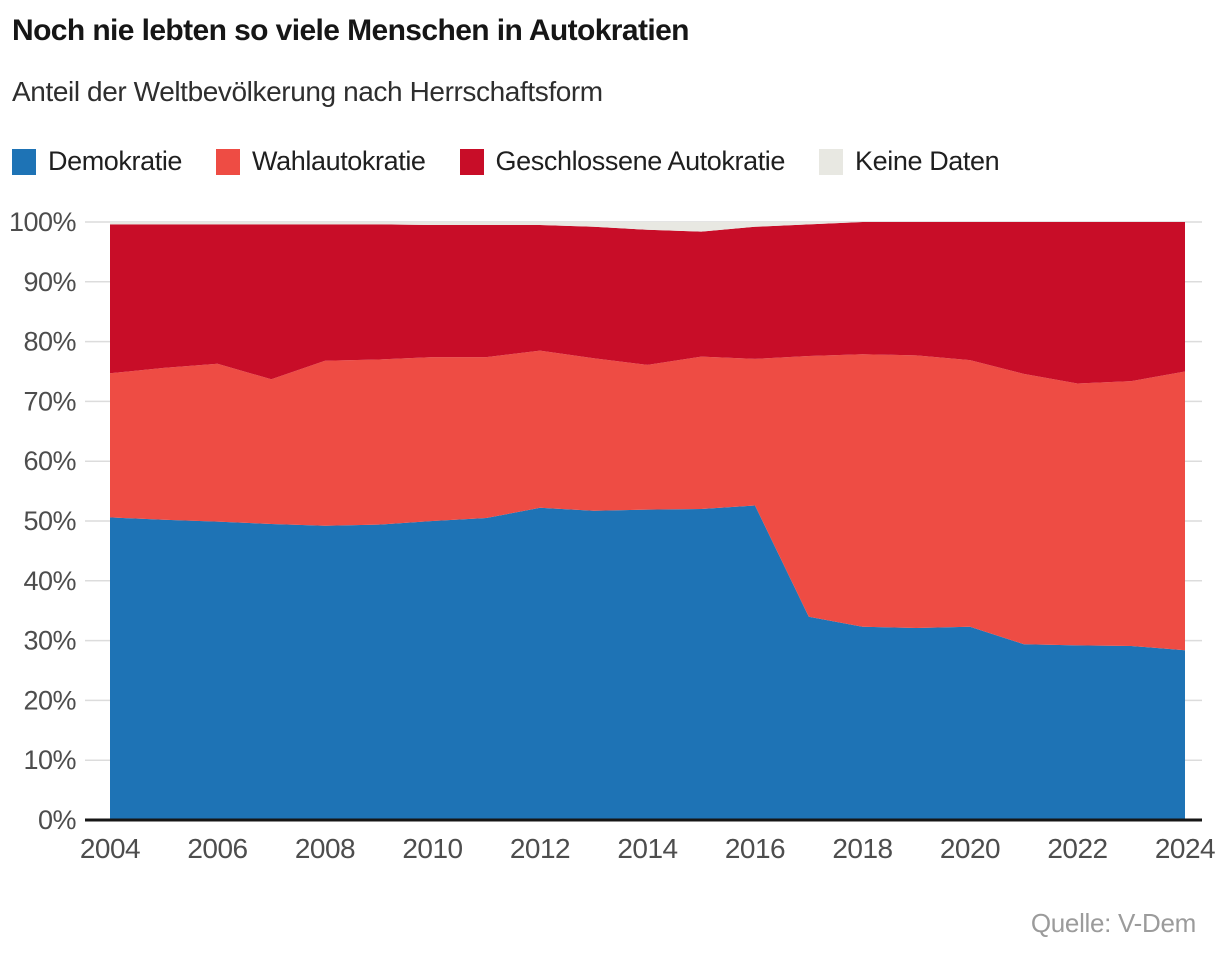  What do you see at coordinates (432, 848) in the screenshot?
I see `x-tick-label-2010: 2010` at bounding box center [432, 848].